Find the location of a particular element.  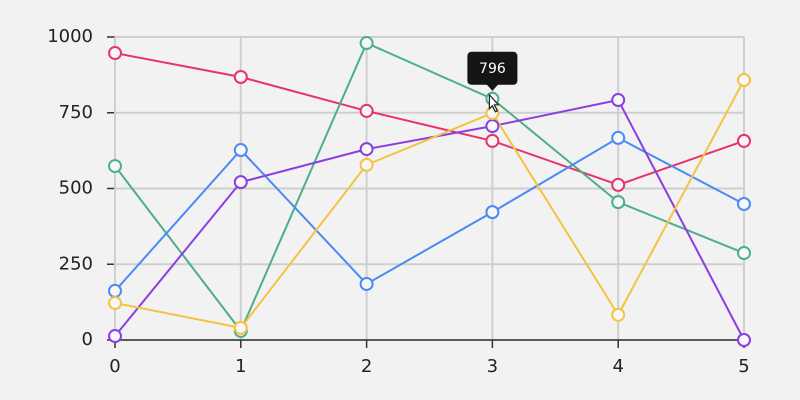

y-tick-label: 500 is located at coordinates (76, 188).